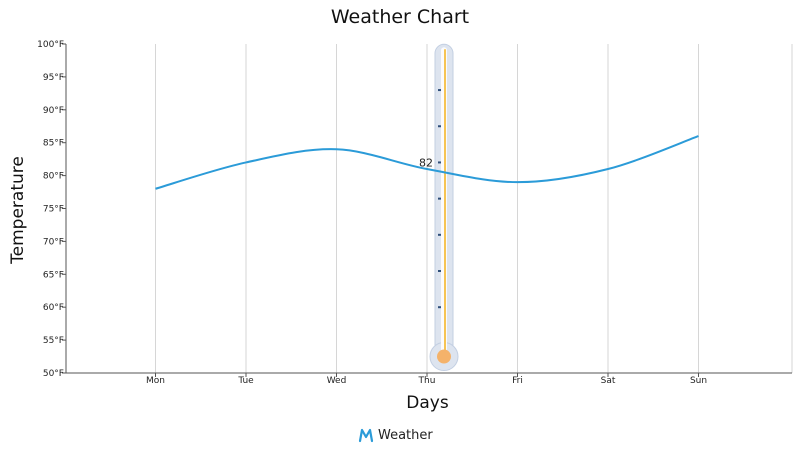 Image resolution: width=800 pixels, height=450 pixels. What do you see at coordinates (53, 374) in the screenshot?
I see `y-tick-label: 50°F` at bounding box center [53, 374].